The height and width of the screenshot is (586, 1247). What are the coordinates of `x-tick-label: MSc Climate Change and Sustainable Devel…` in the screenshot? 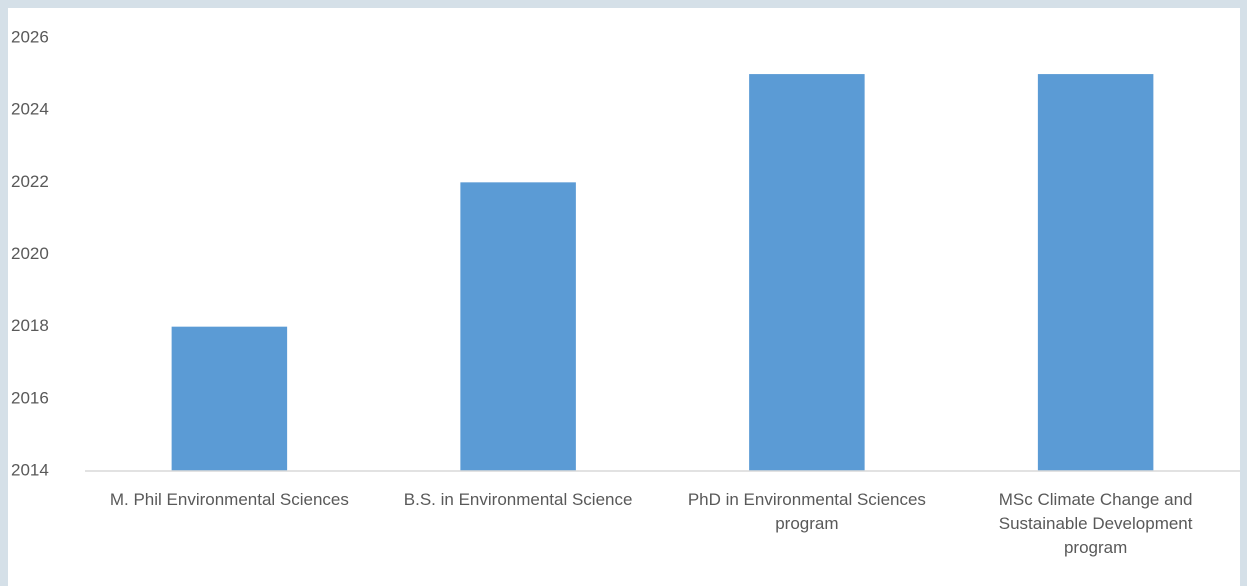 It's located at (1095, 523).